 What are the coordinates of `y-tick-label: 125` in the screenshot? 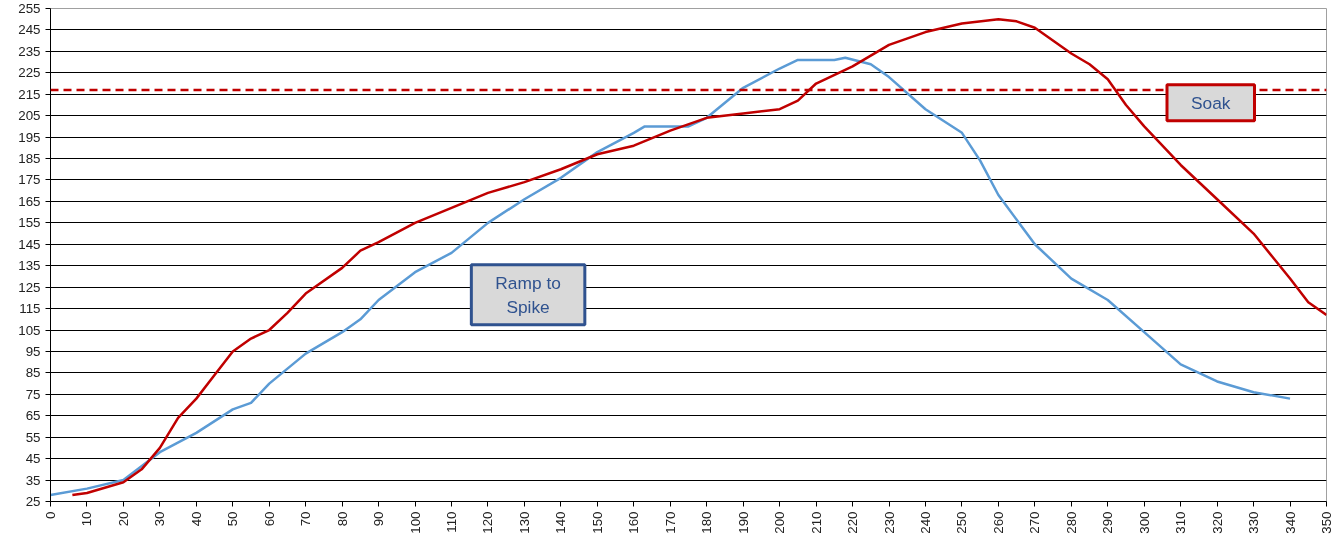 It's located at (29, 287).